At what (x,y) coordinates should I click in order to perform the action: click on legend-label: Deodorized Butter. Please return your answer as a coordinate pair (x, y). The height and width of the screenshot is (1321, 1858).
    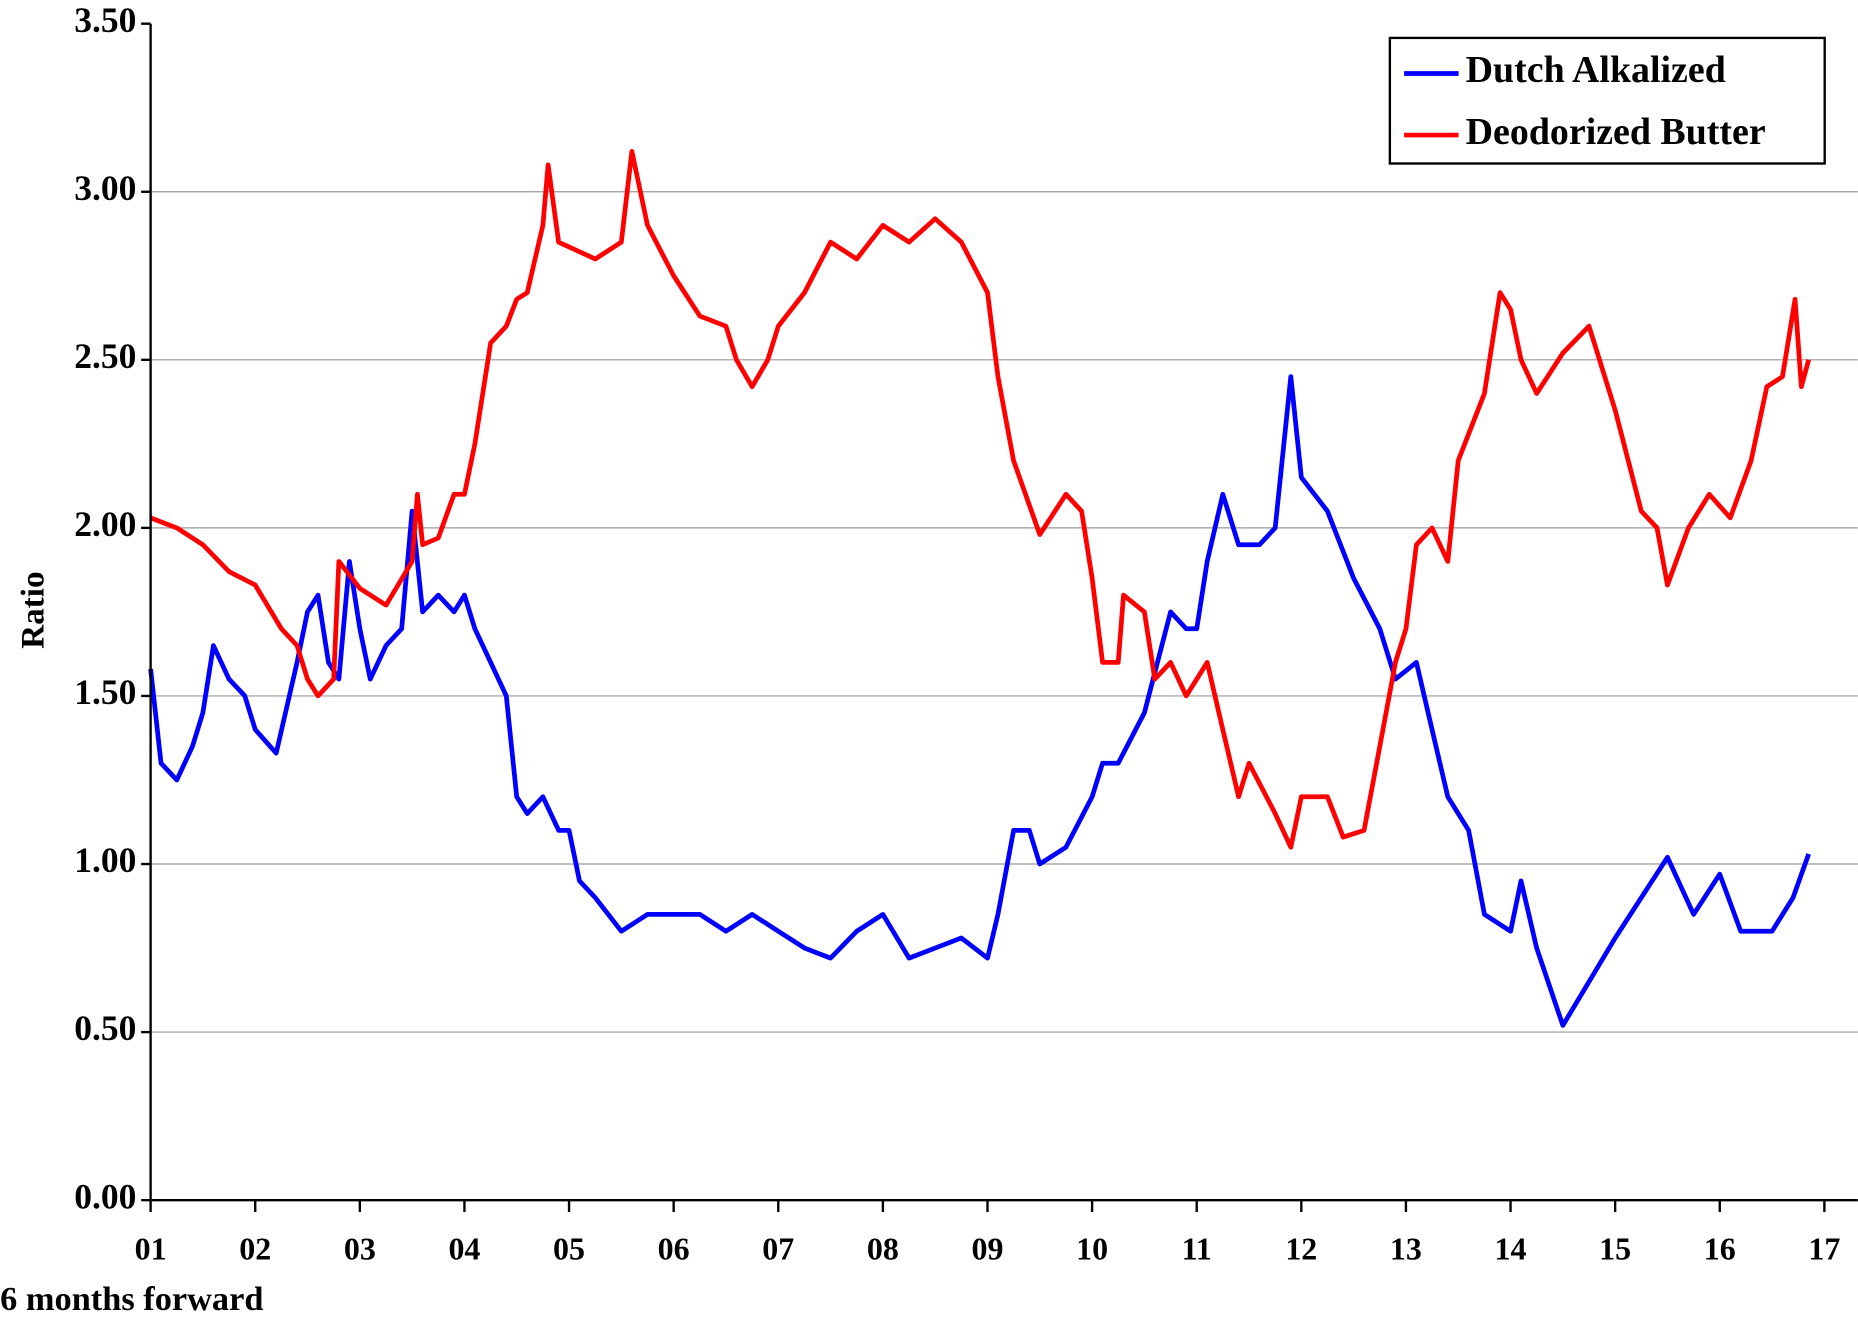
    Looking at the image, I should click on (1616, 132).